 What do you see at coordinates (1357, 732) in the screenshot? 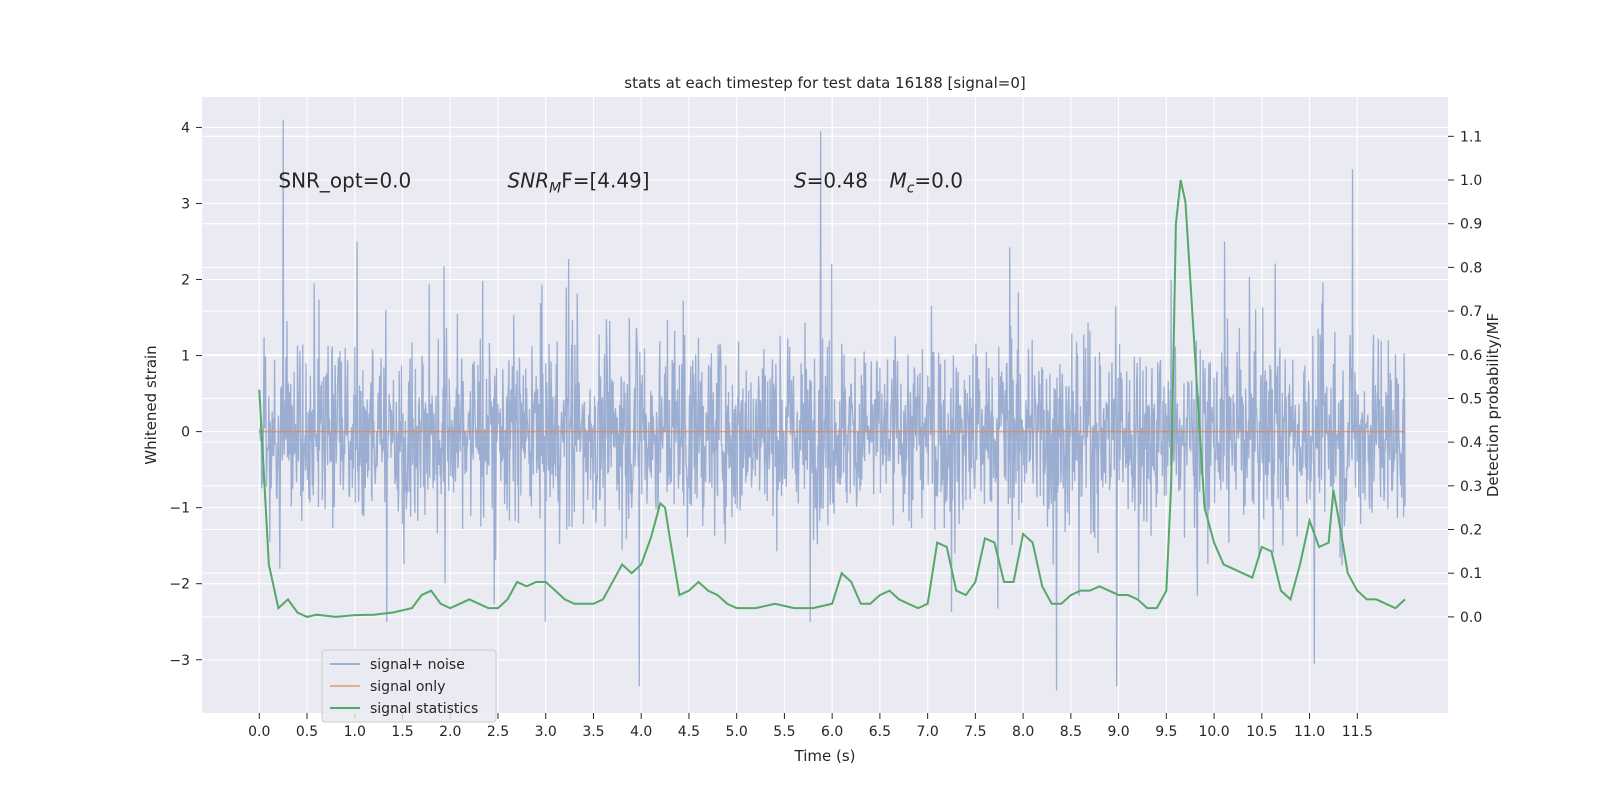
I see `tick-label-x: 11.5` at bounding box center [1357, 732].